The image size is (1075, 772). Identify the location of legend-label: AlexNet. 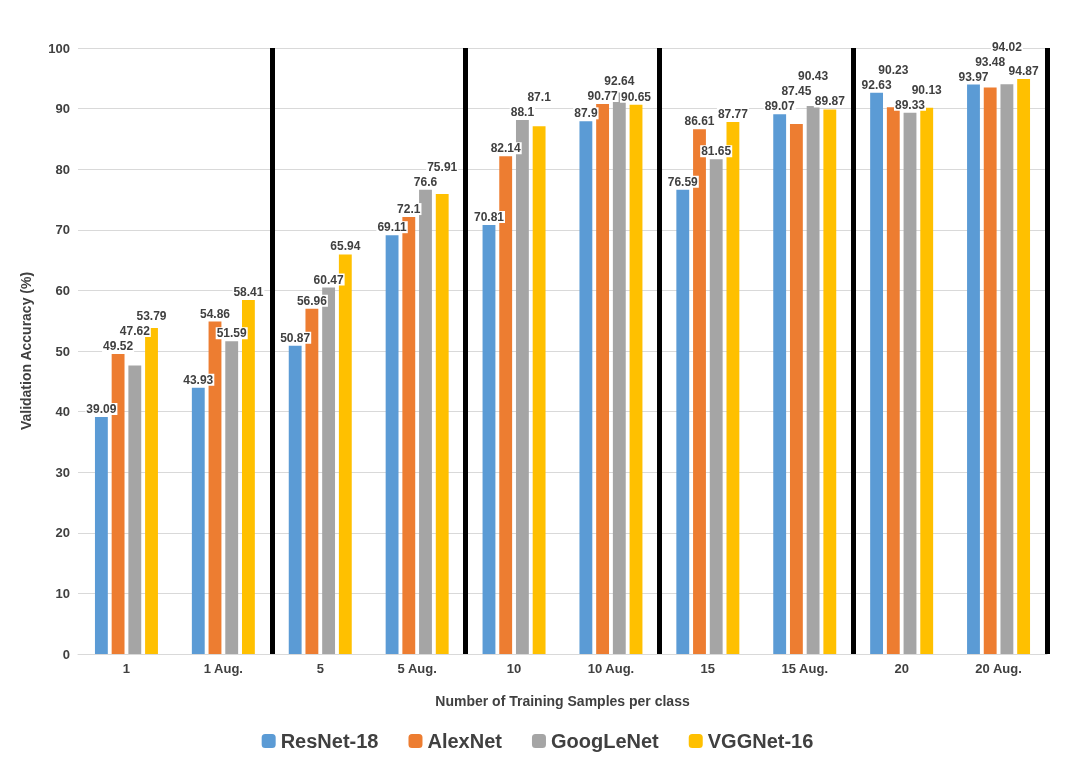
(465, 741).